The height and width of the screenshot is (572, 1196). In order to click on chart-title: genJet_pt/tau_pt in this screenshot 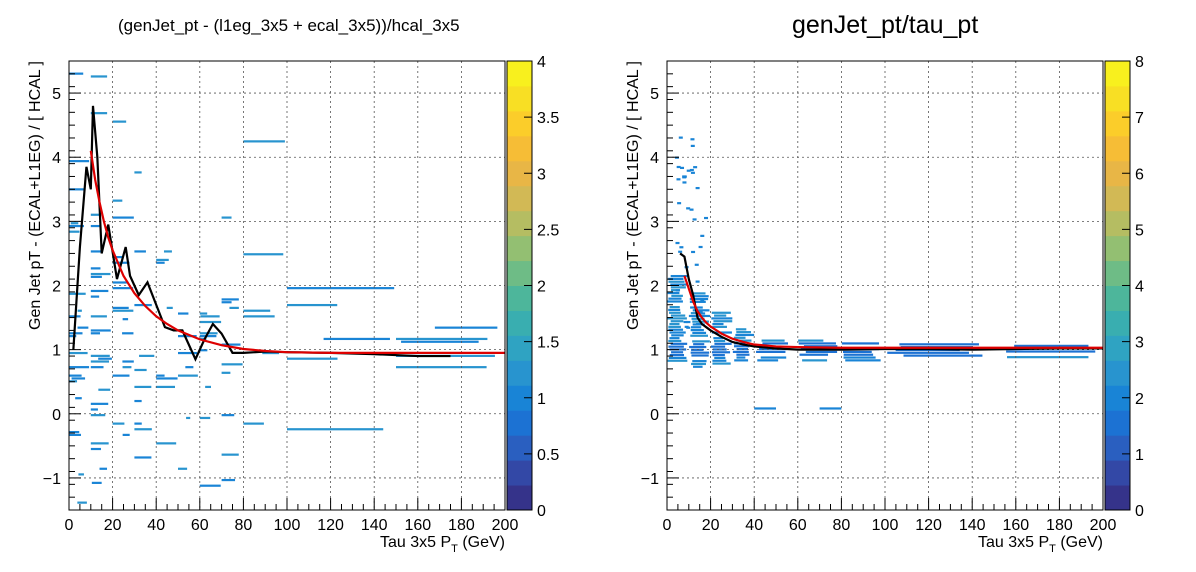, I will do `click(885, 25)`.